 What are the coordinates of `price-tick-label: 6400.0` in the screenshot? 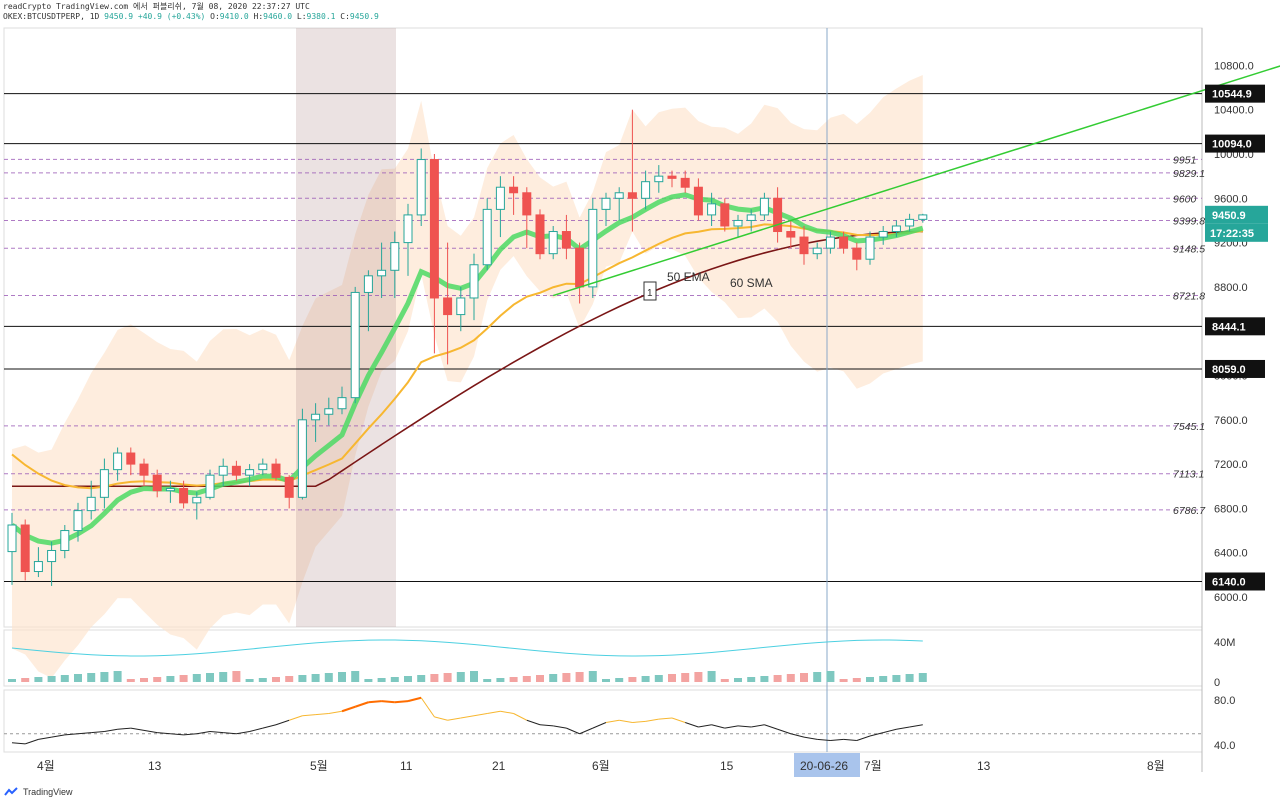 It's located at (1231, 554).